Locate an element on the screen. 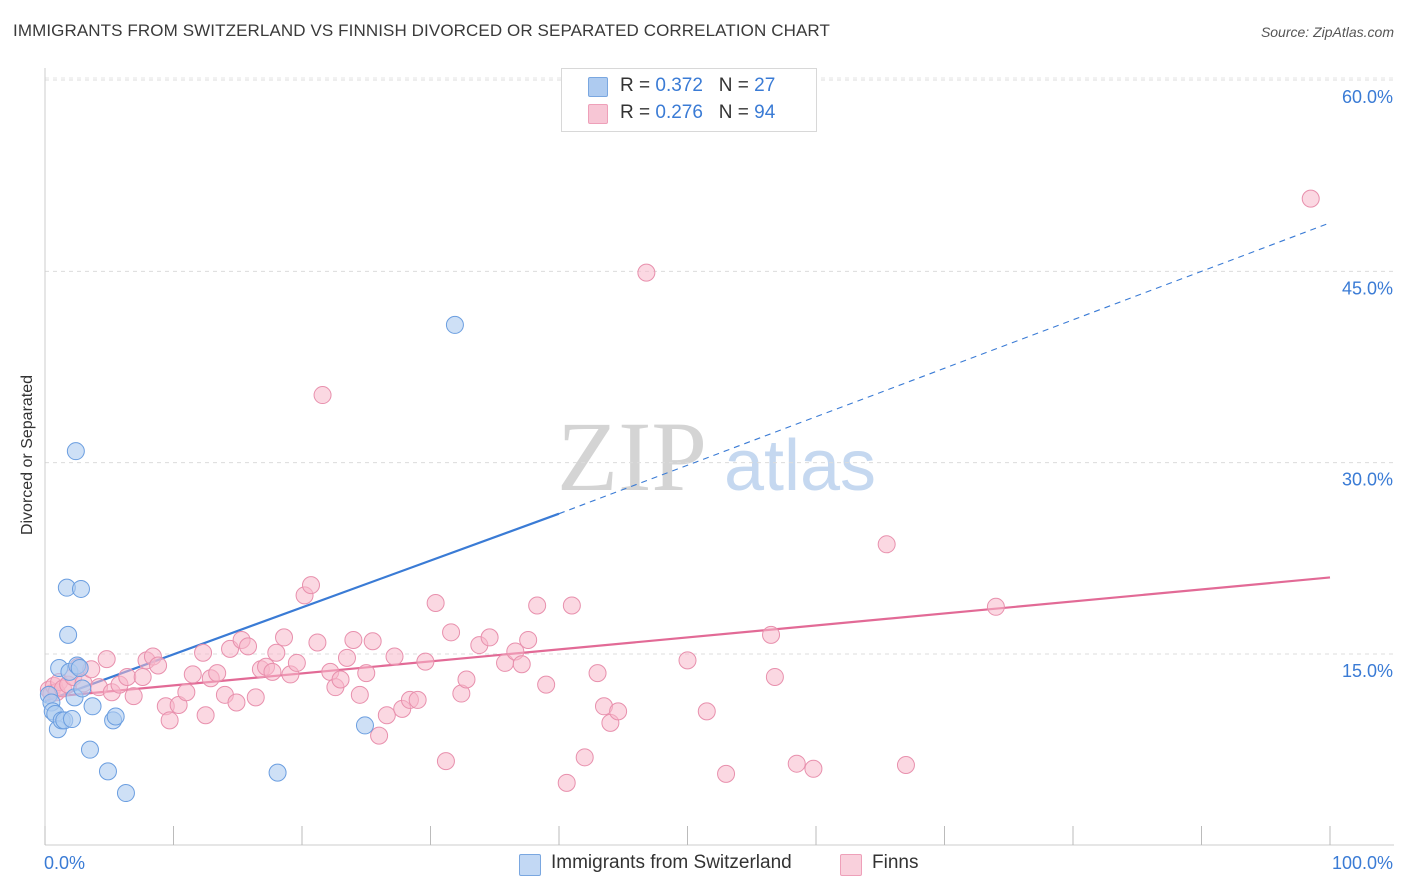 The image size is (1406, 892). watermark: ZIP atlas is located at coordinates (716, 456).